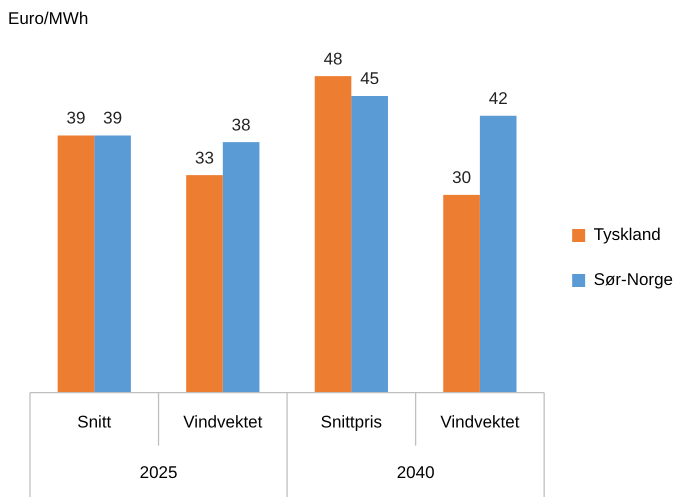 This screenshot has width=693, height=497. What do you see at coordinates (94, 422) in the screenshot?
I see `x-tick-label: Snitt` at bounding box center [94, 422].